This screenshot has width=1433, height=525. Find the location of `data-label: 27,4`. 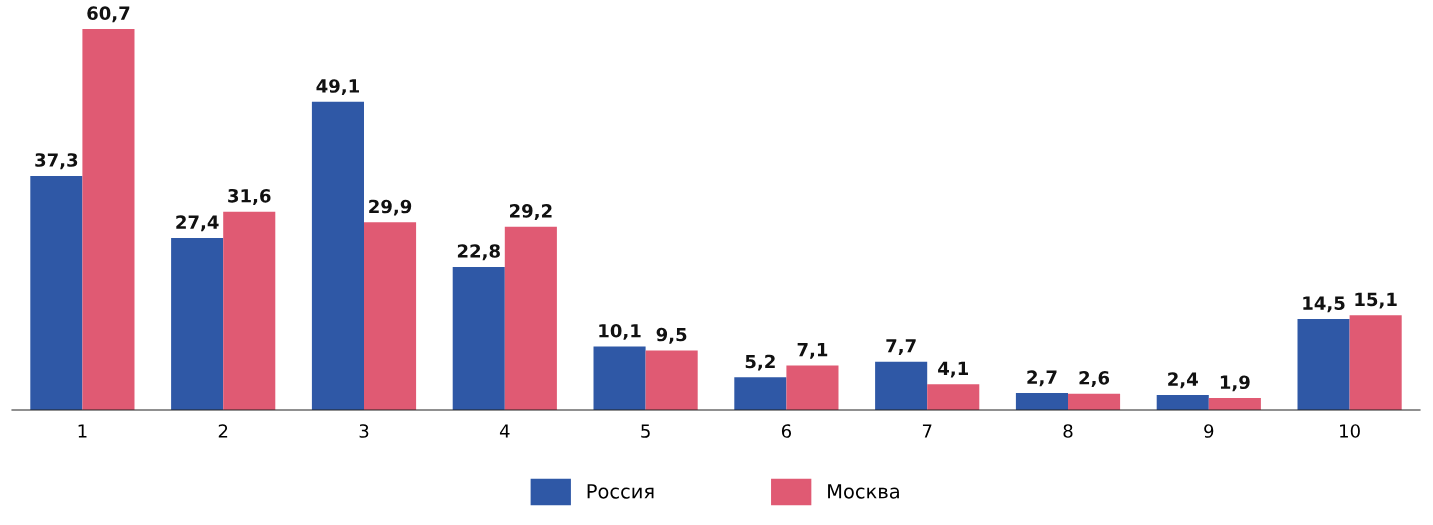

data-label: 27,4 is located at coordinates (197, 223).